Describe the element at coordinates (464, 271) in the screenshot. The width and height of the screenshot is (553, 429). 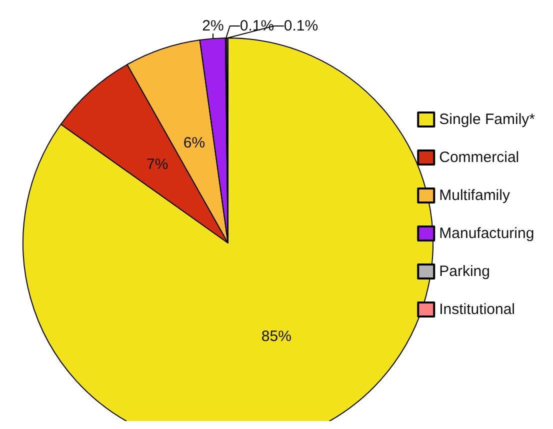
I see `legend-label: Parking` at that location.